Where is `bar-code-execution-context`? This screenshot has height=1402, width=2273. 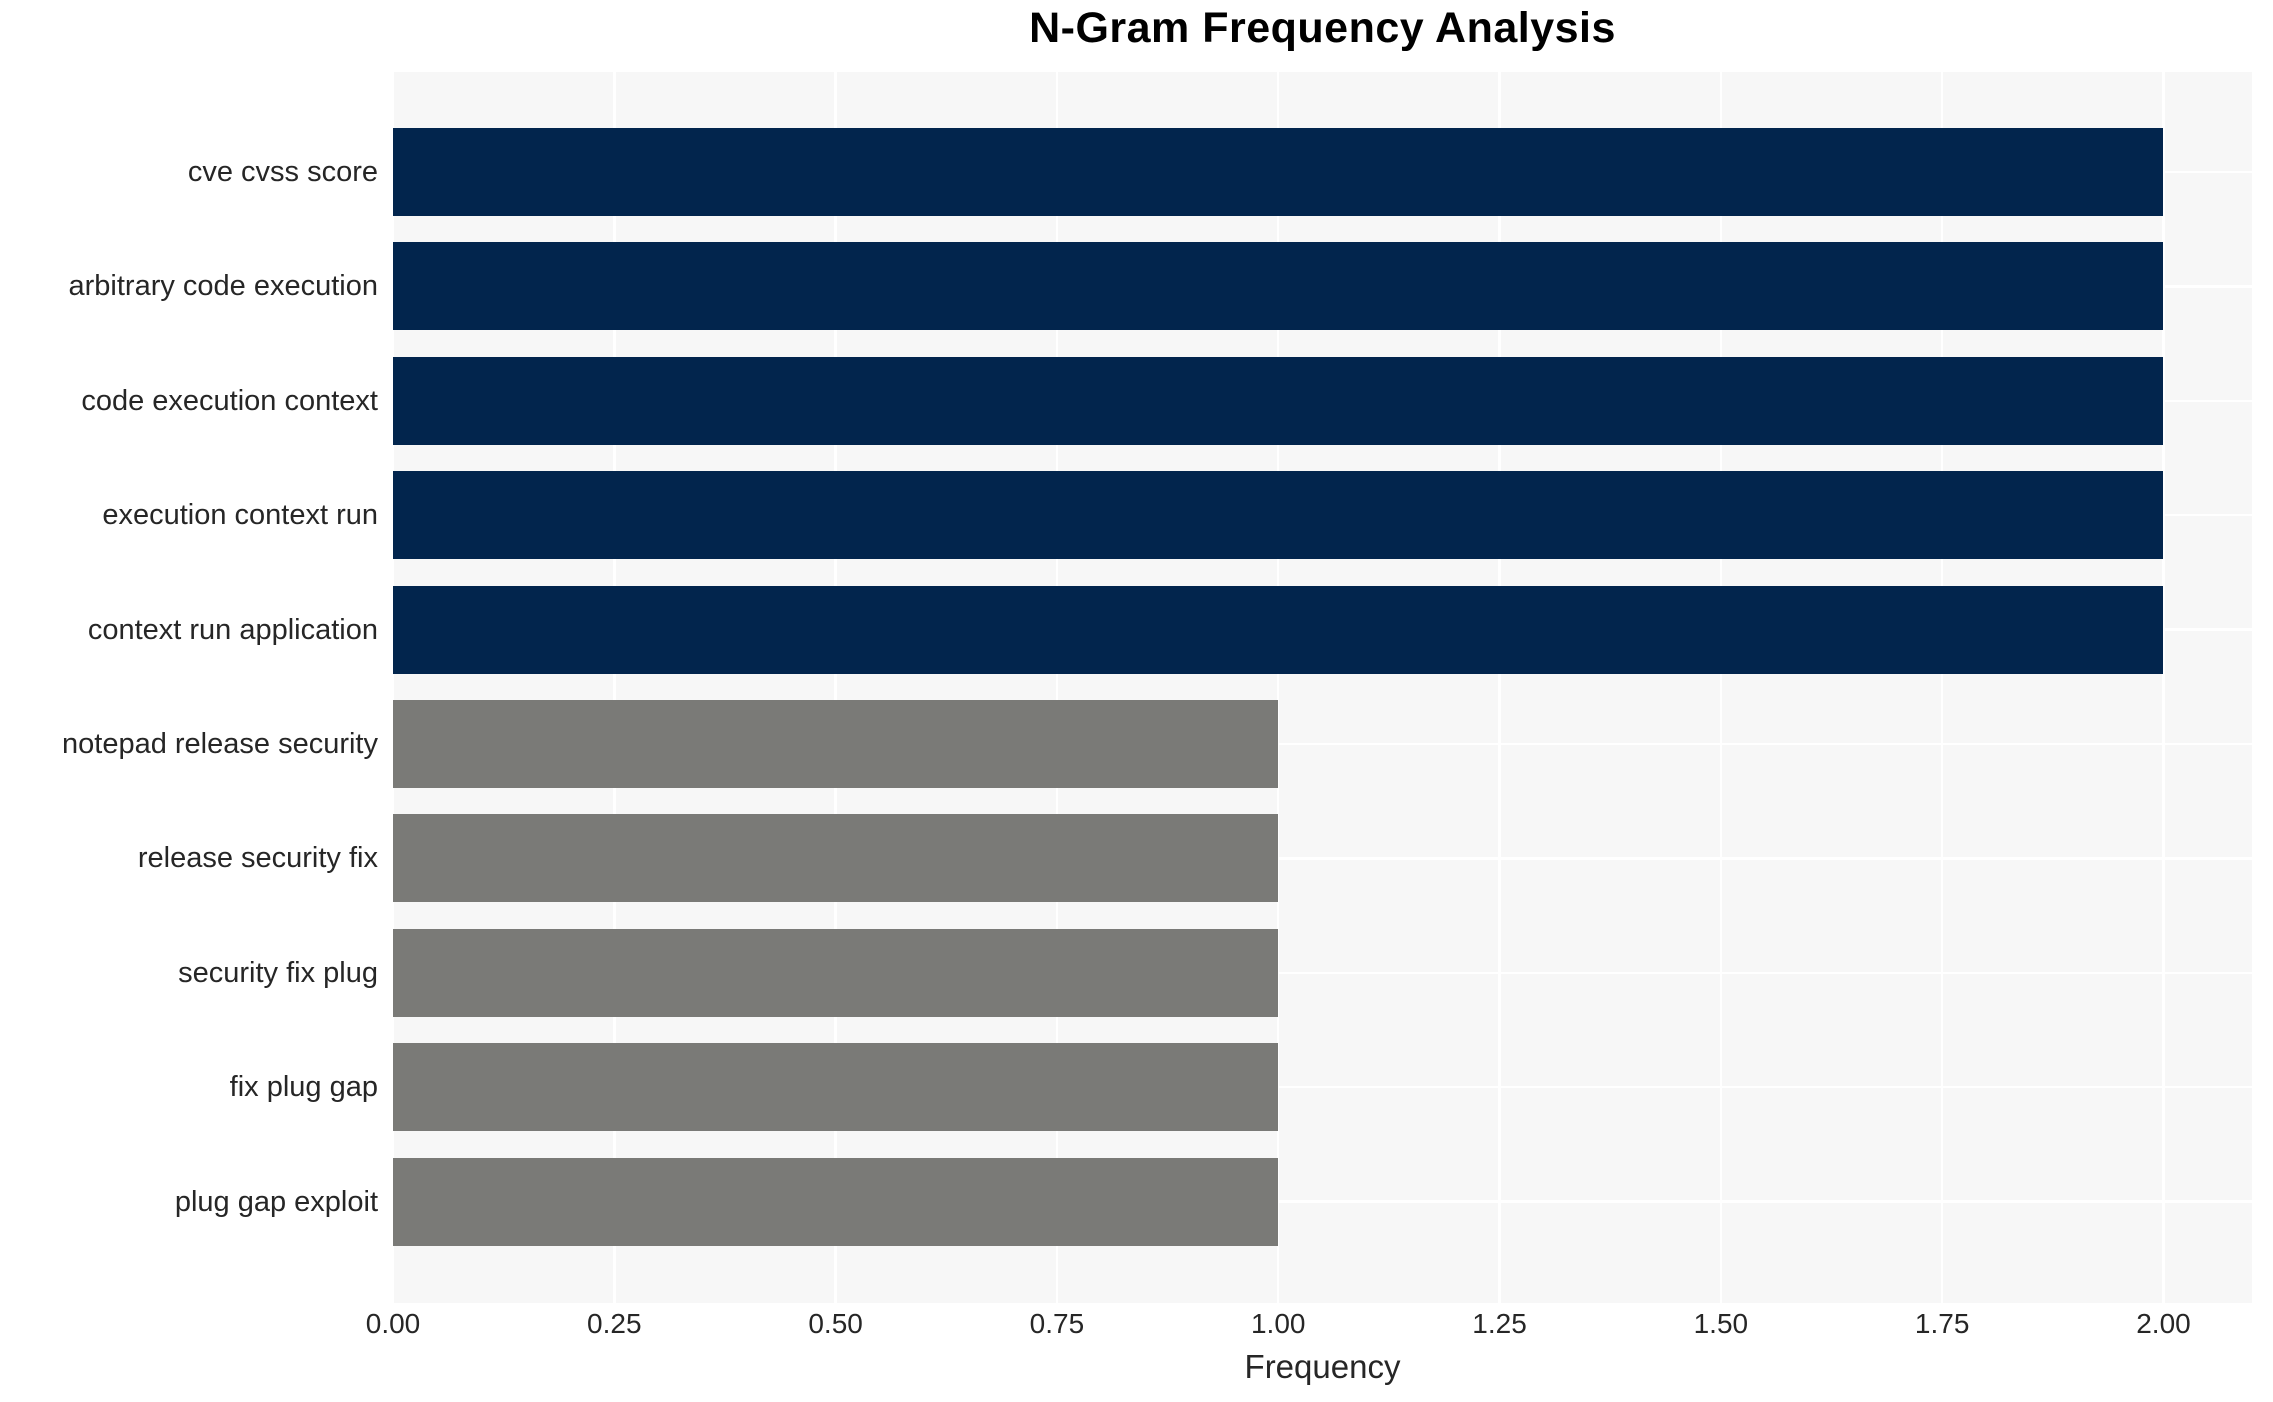
bar-code-execution-context is located at coordinates (1278, 400).